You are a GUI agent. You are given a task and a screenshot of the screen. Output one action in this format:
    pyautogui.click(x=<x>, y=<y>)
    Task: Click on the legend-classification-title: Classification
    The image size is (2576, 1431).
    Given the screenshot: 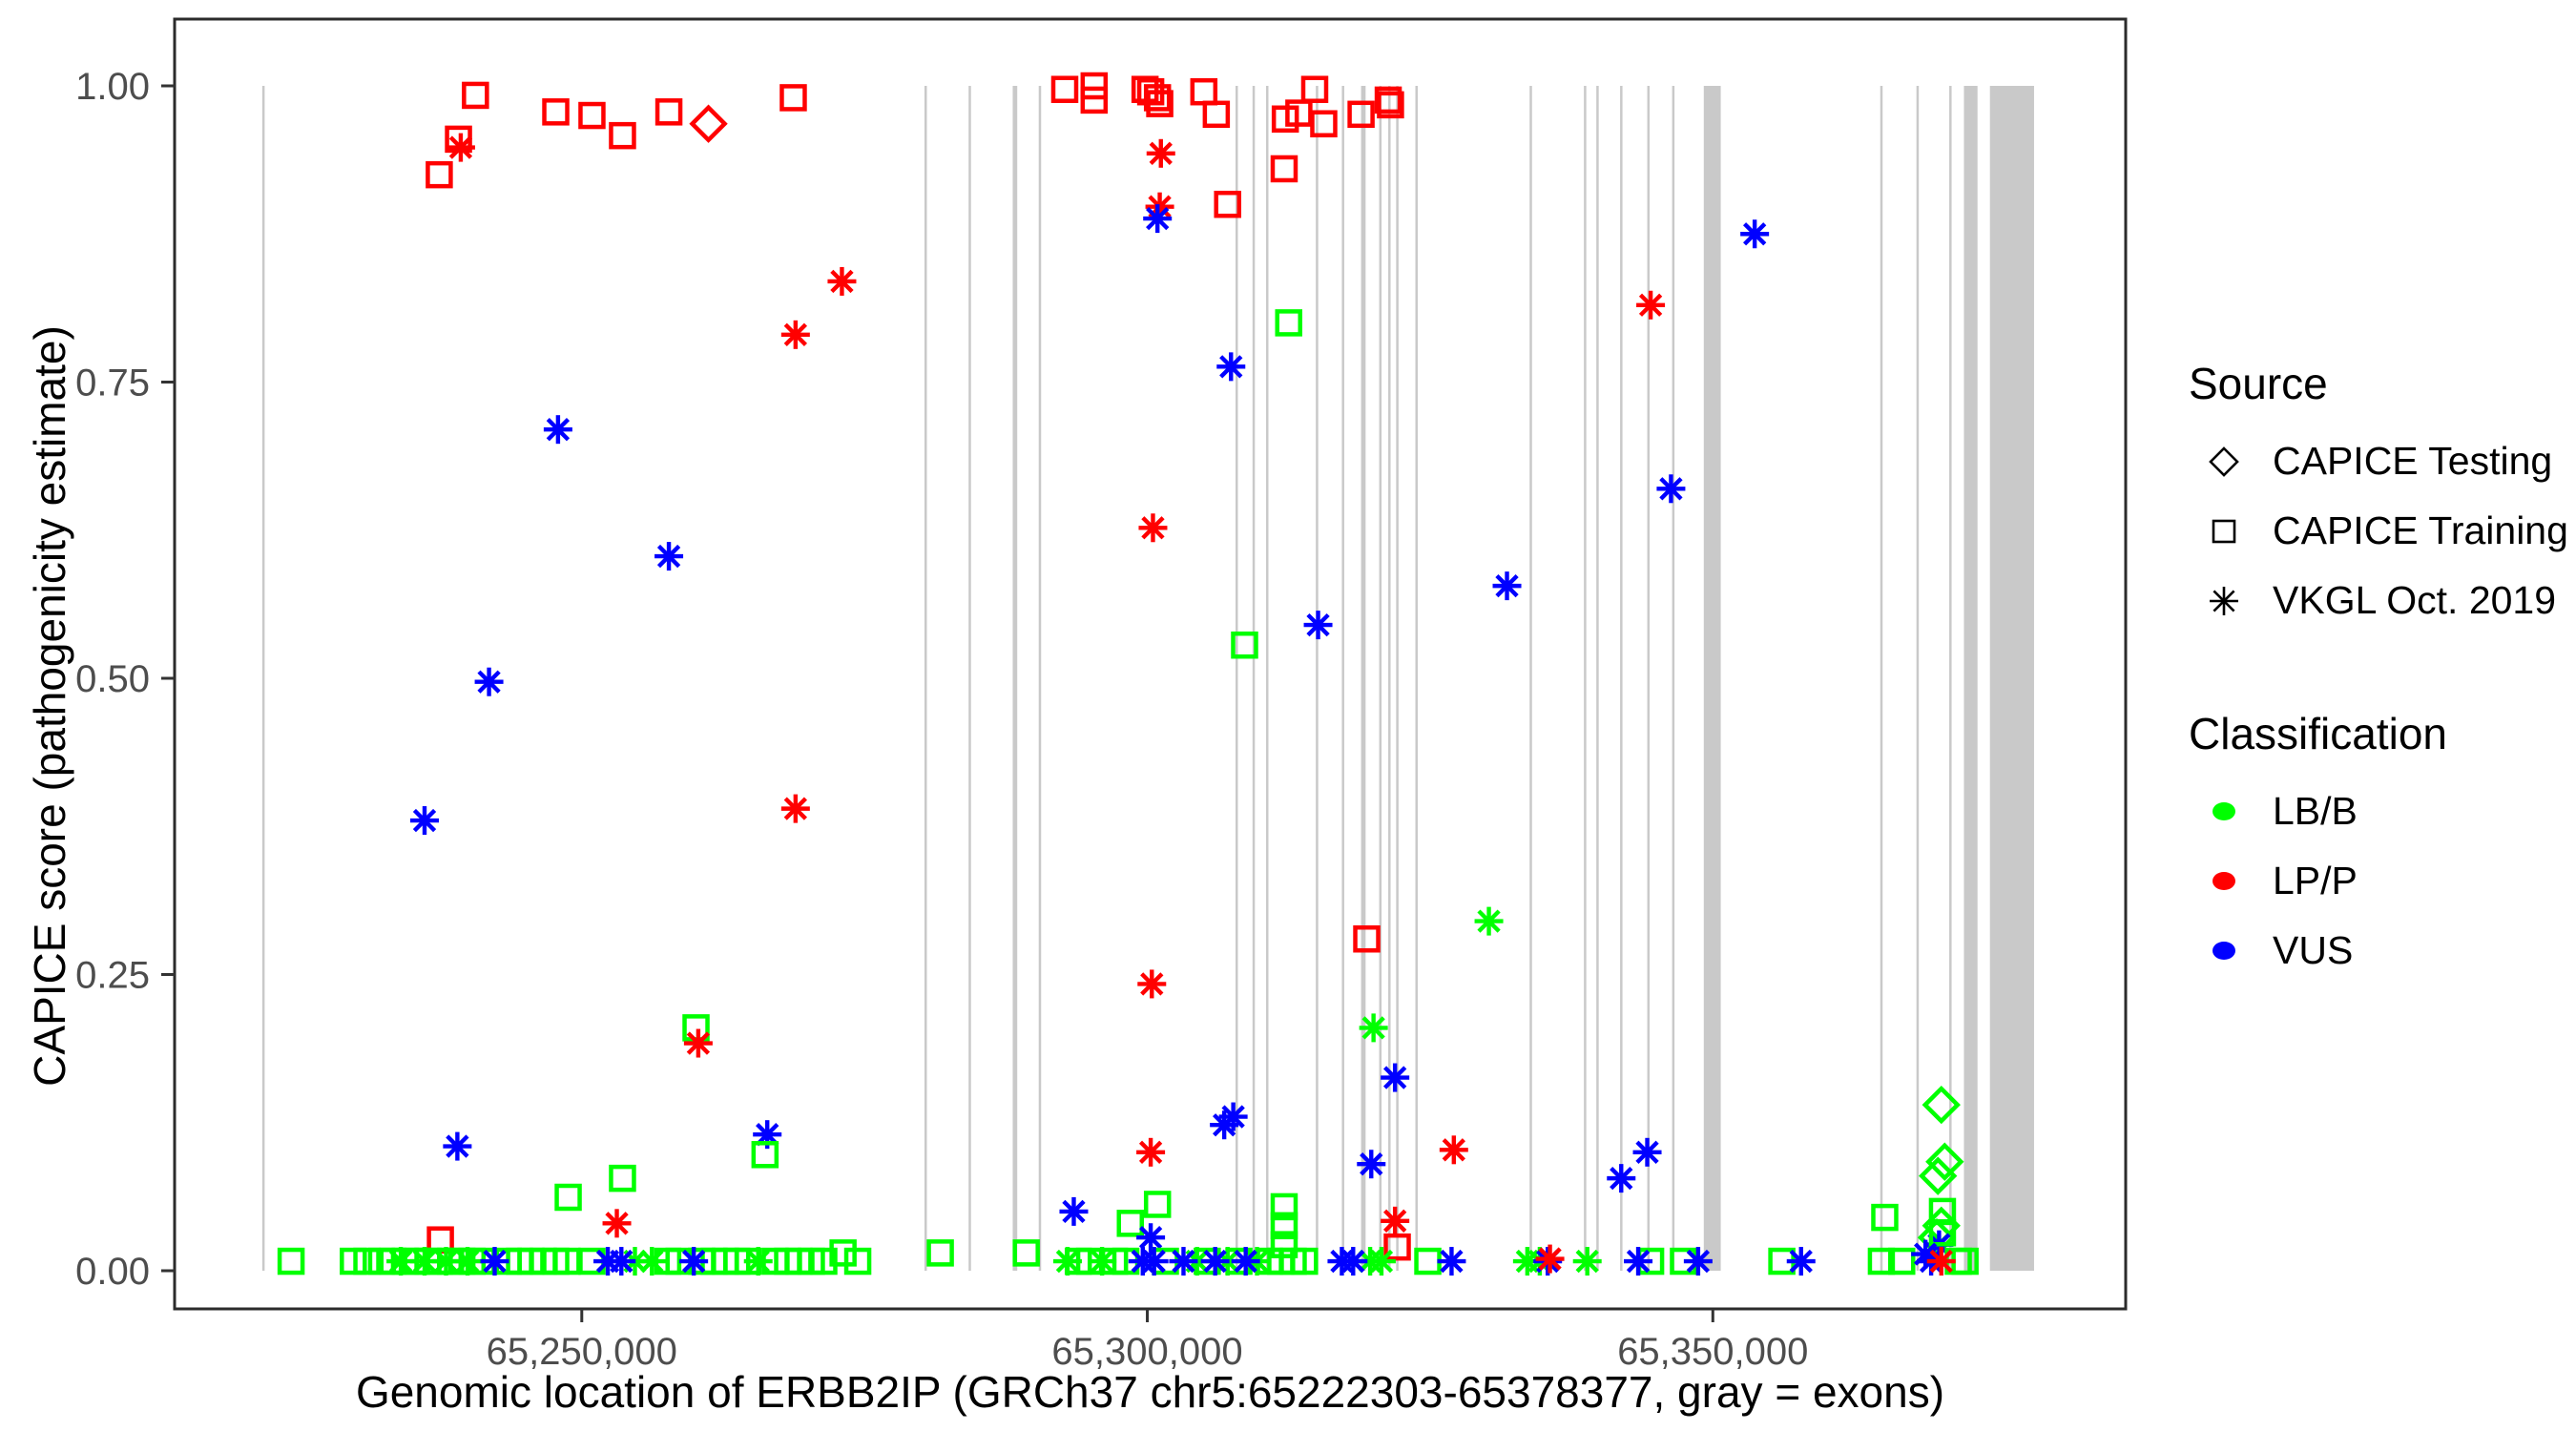 What is the action you would take?
    pyautogui.click(x=2318, y=733)
    